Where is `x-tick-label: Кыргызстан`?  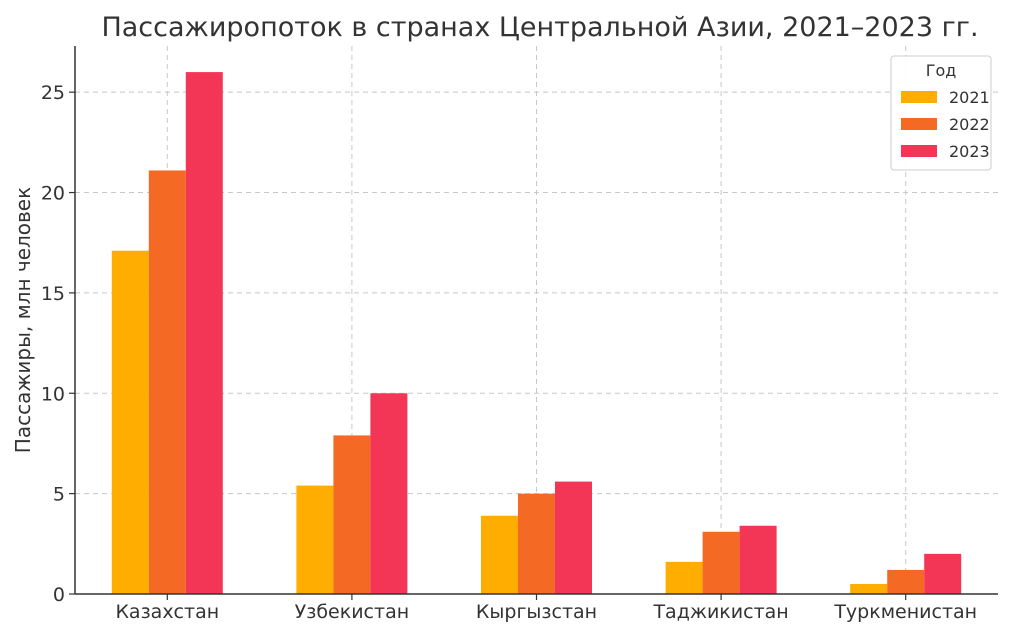
x-tick-label: Кыргызстан is located at coordinates (536, 612).